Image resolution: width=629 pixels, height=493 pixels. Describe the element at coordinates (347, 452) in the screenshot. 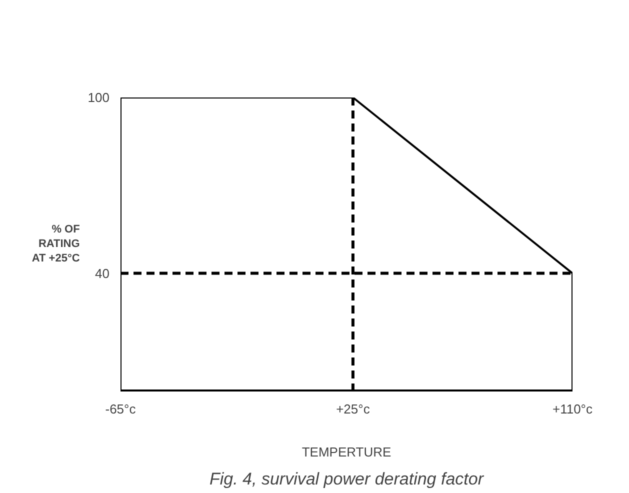

I see `x-axis-title: TEMPERTURE` at that location.